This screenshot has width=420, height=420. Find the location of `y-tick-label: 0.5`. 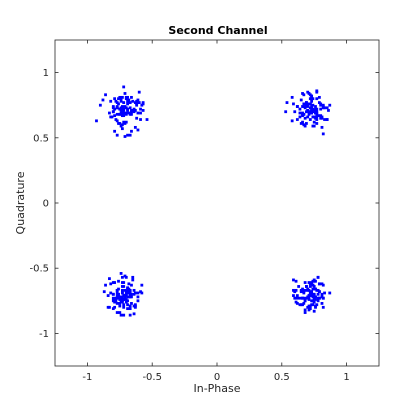

y-tick-label: 0.5 is located at coordinates (41, 138).